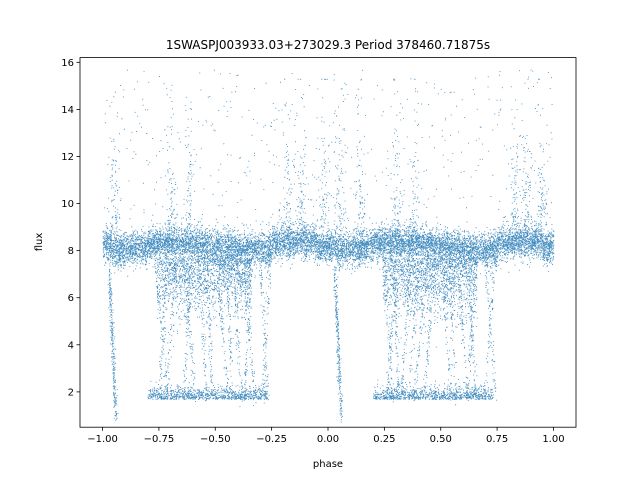 This screenshot has height=480, width=640. Describe the element at coordinates (215, 439) in the screenshot. I see `x-tick-label: −0.50` at that location.